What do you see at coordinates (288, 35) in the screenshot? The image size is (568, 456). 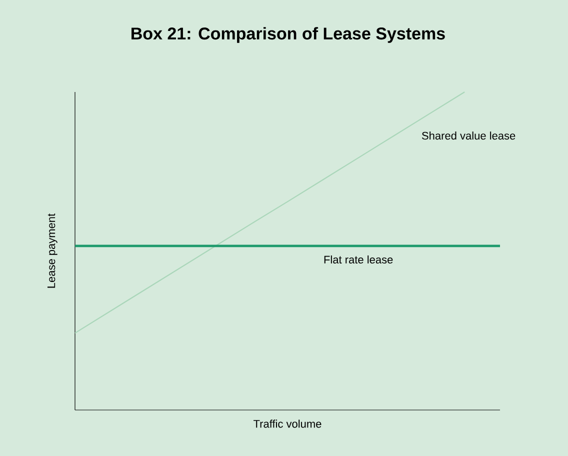 I see `chart-title: Box 21: Comparison of Lease Systems` at bounding box center [288, 35].